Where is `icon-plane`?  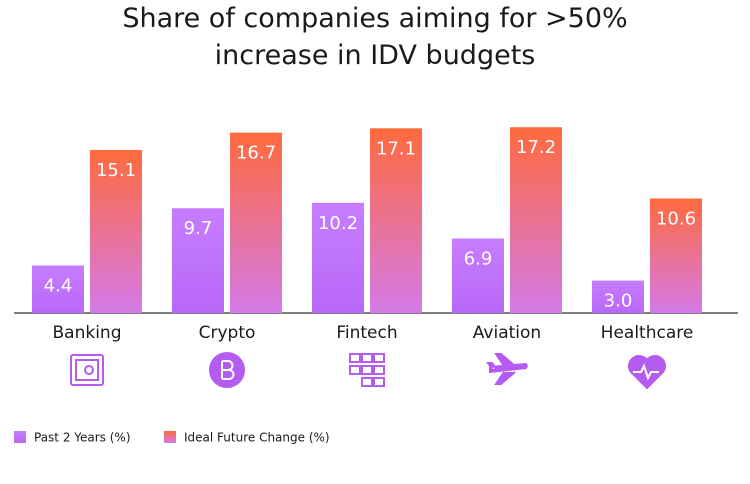 icon-plane is located at coordinates (507, 369).